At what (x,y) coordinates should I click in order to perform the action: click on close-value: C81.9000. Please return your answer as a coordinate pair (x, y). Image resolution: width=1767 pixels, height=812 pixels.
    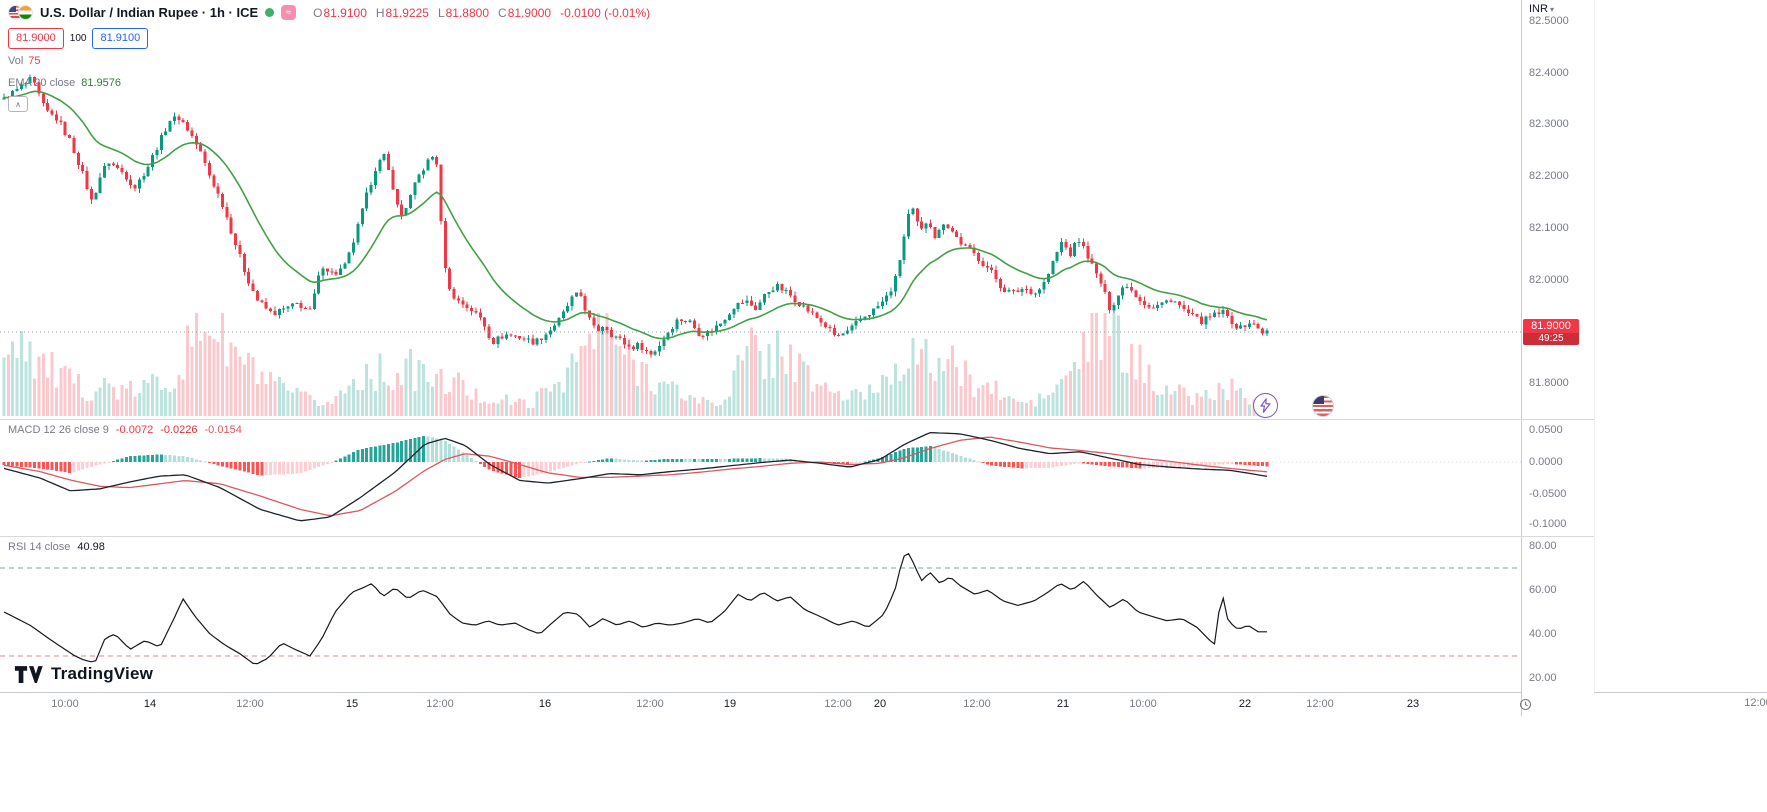
    Looking at the image, I should click on (525, 12).